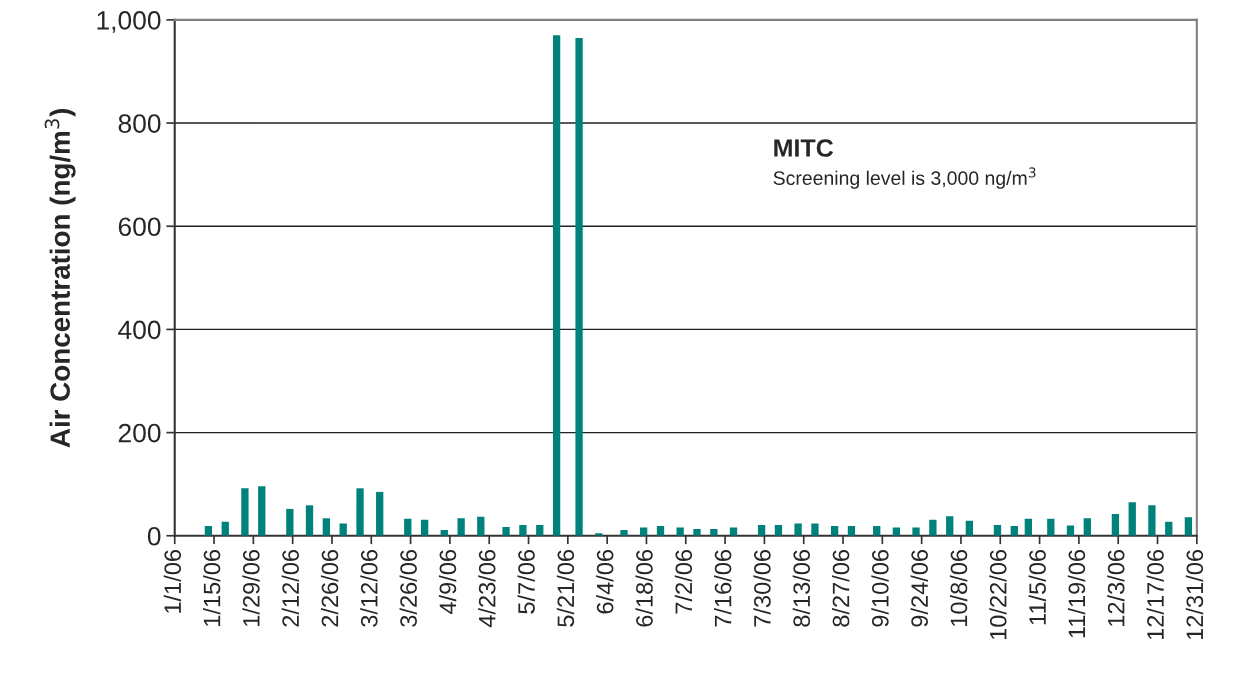  I want to click on x-tick-label: 1/1/06, so click(172, 581).